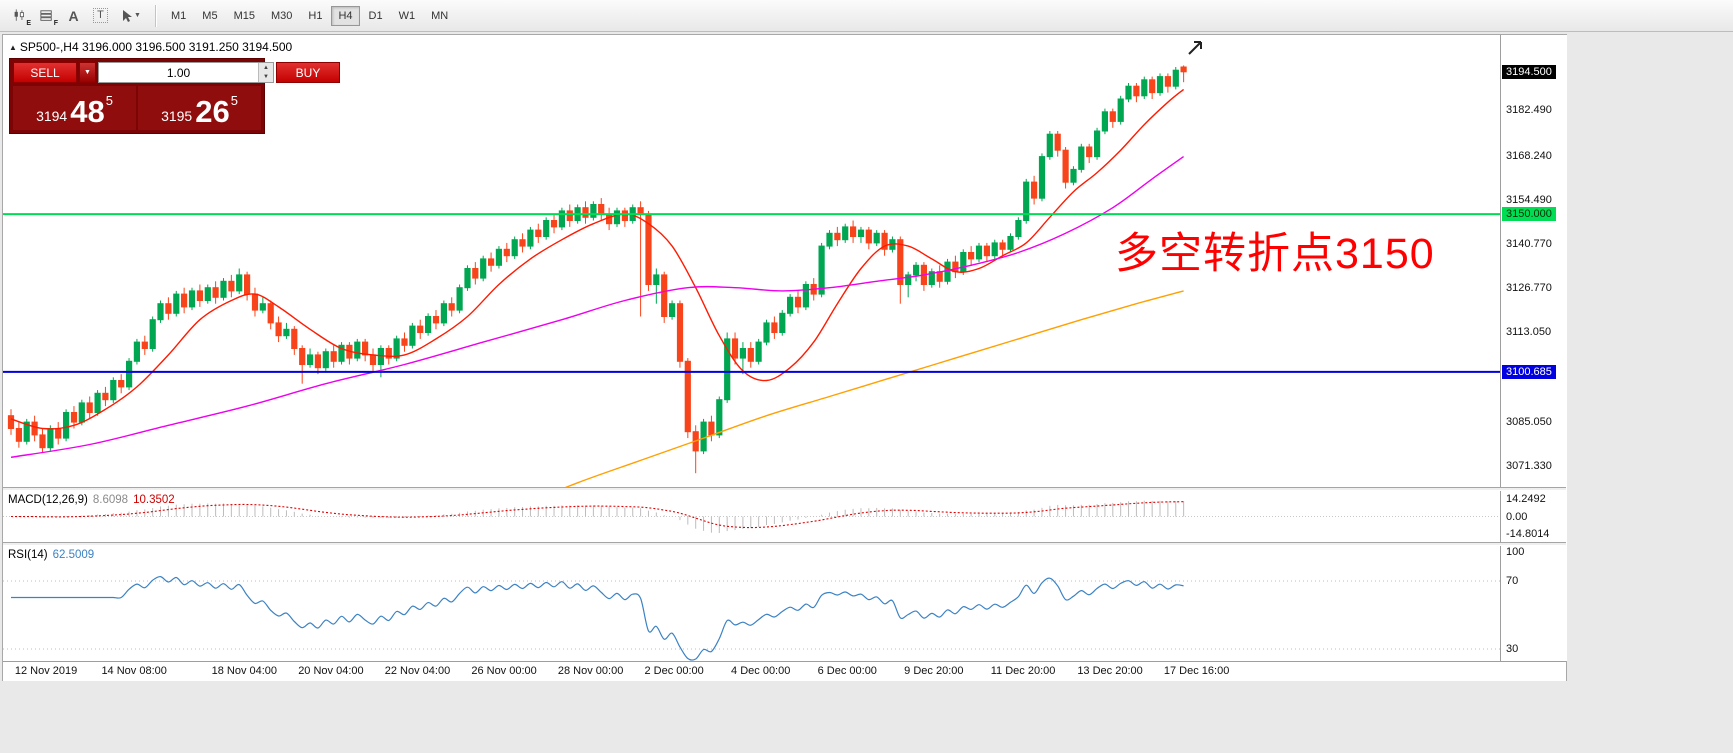  Describe the element at coordinates (1529, 214) in the screenshot. I see `hline-price-badge: 3150.000` at that location.